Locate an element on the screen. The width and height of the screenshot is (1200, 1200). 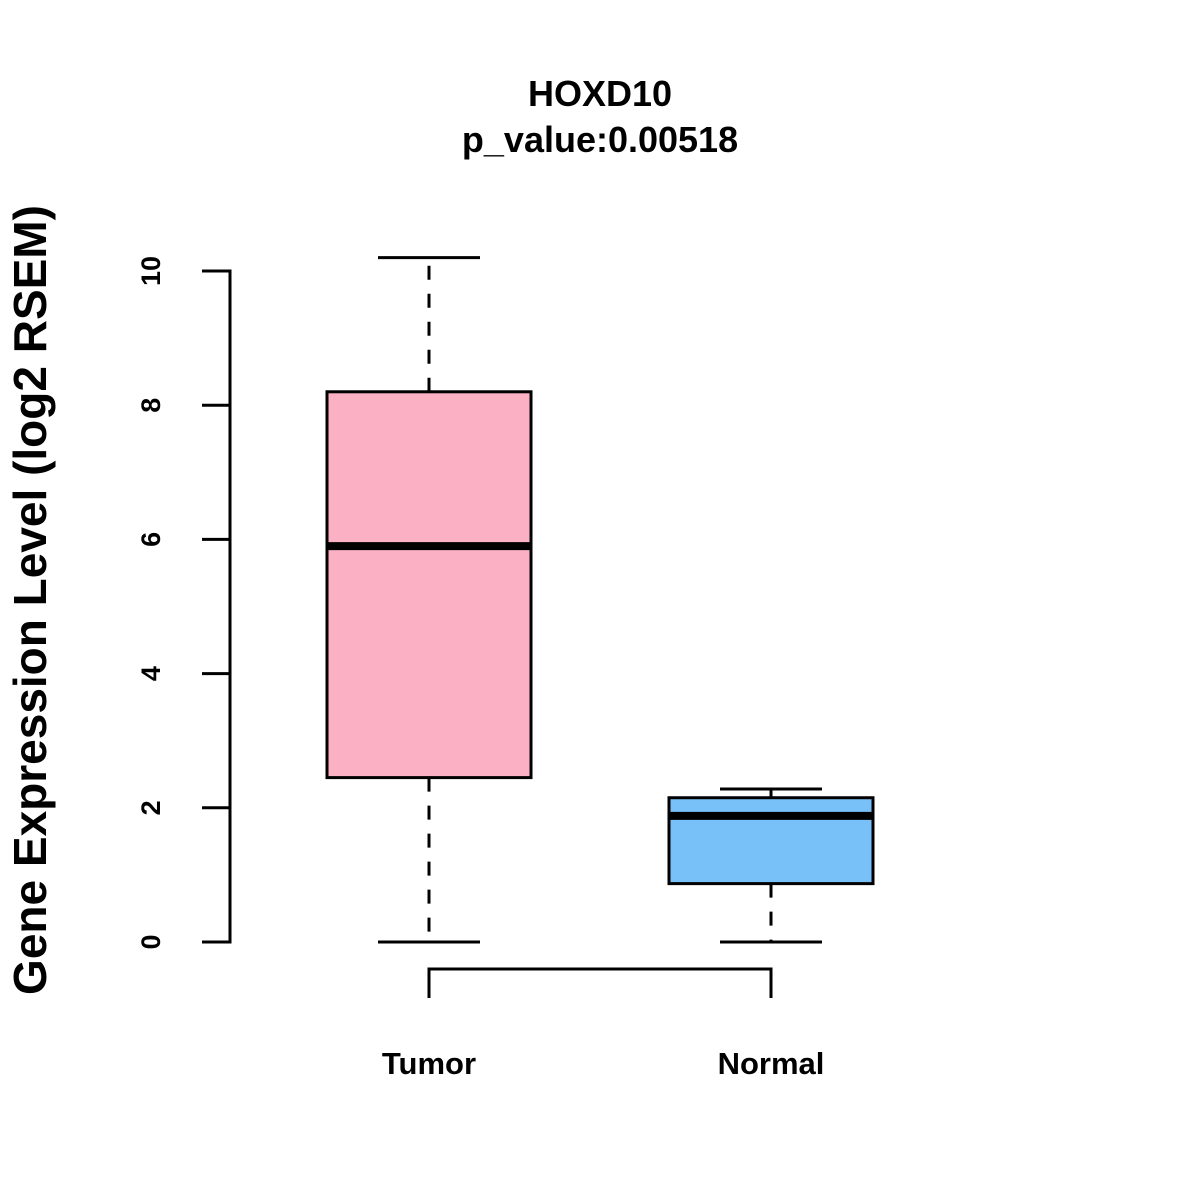
category-label: Normal is located at coordinates (771, 1063).